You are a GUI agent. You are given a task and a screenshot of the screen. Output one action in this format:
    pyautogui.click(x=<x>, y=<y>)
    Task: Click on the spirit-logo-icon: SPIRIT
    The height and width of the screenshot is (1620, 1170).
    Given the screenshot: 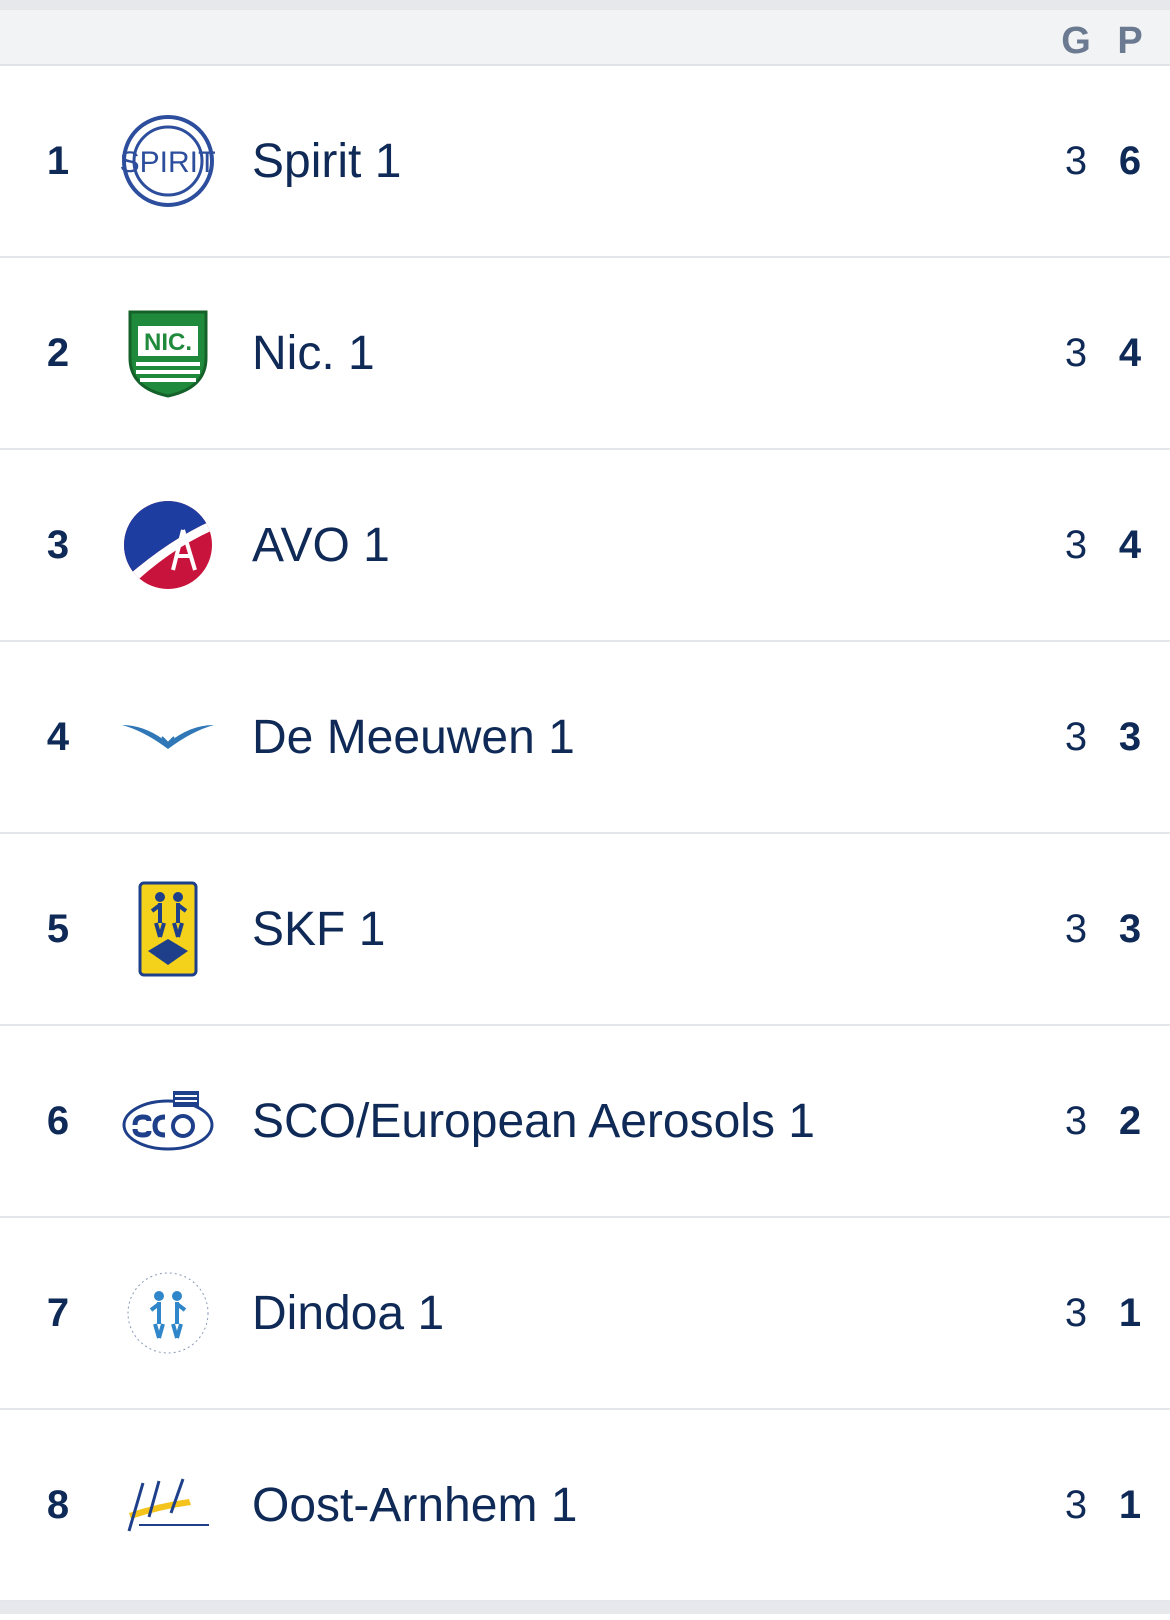 What is the action you would take?
    pyautogui.click(x=168, y=161)
    